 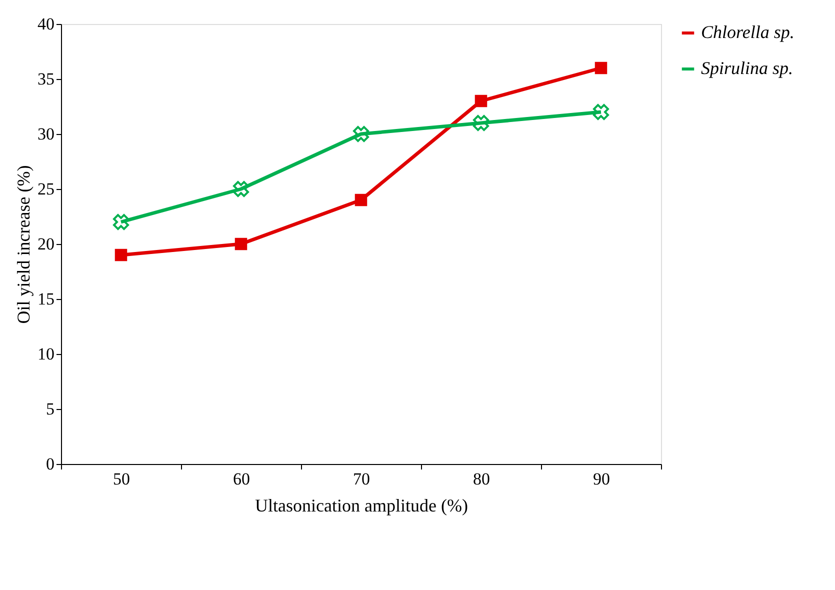 What do you see at coordinates (46, 299) in the screenshot?
I see `y-tick-label: 15` at bounding box center [46, 299].